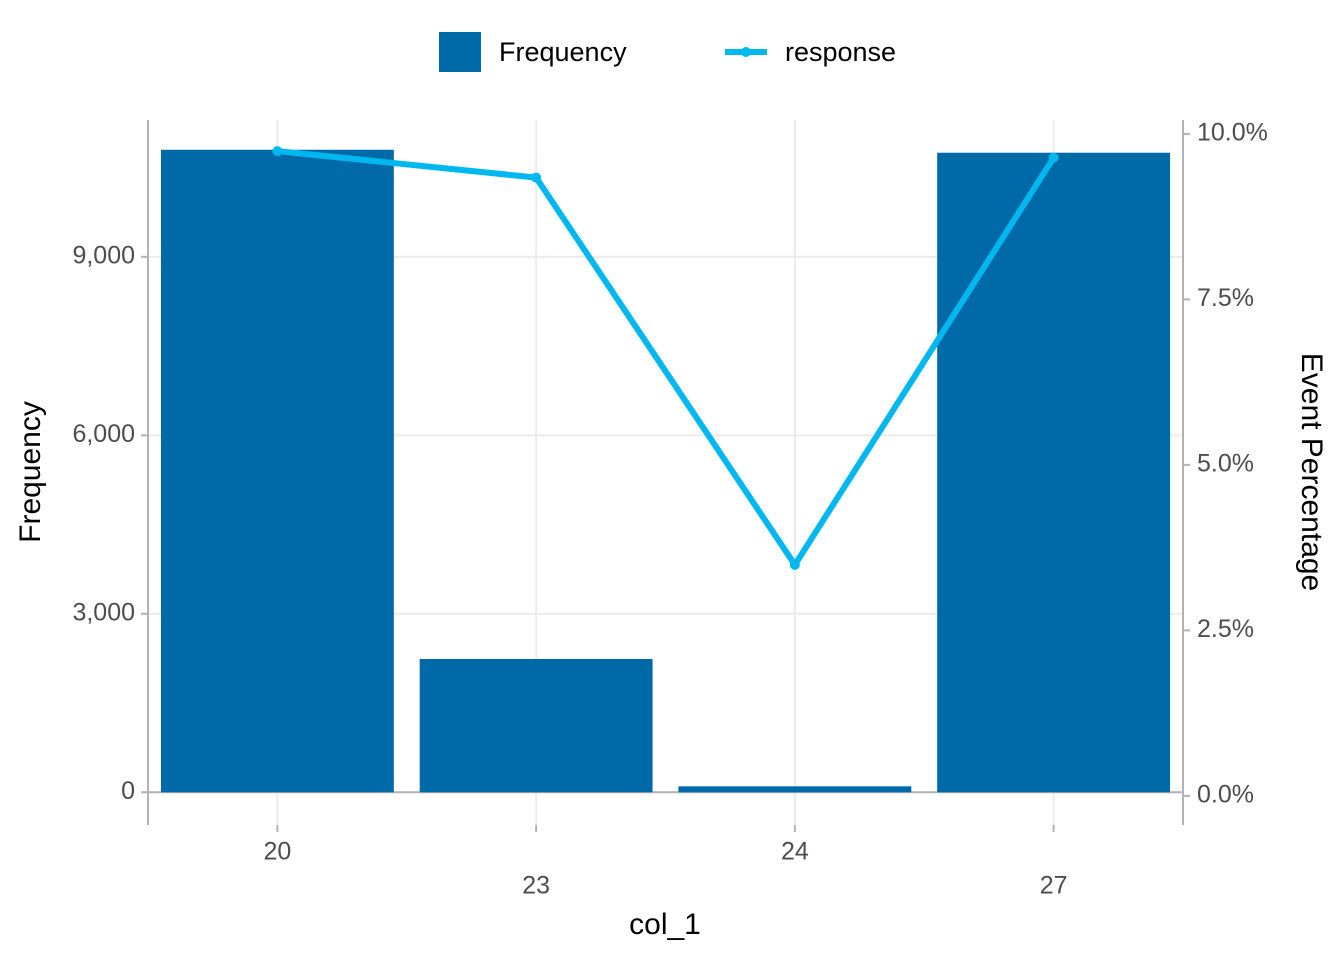 The image size is (1344, 960). I want to click on y2-tick-label: 7.5%, so click(1225, 298).